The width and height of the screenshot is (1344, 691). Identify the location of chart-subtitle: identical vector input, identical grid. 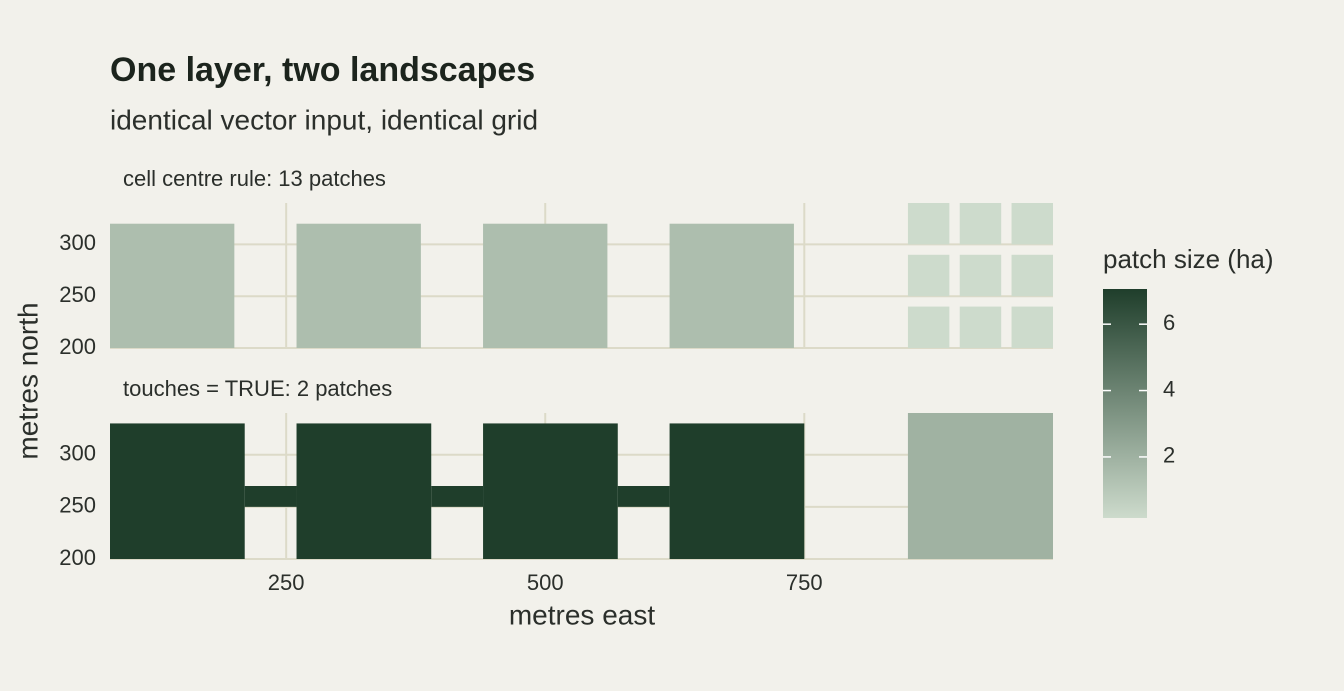
(324, 119).